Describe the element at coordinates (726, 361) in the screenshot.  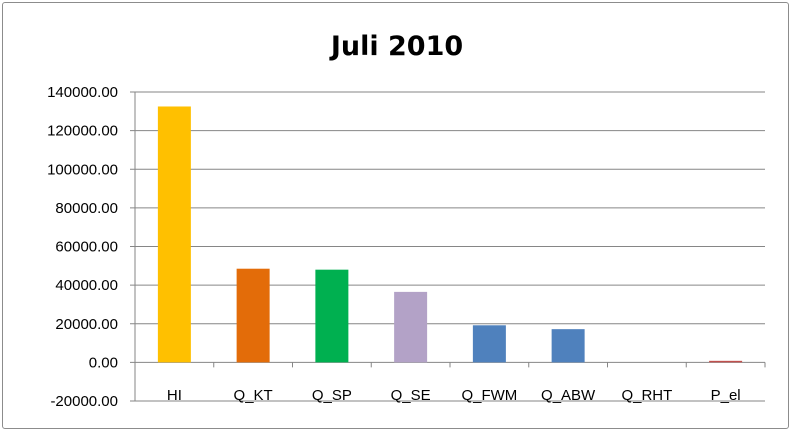
I see `bar-p-el` at that location.